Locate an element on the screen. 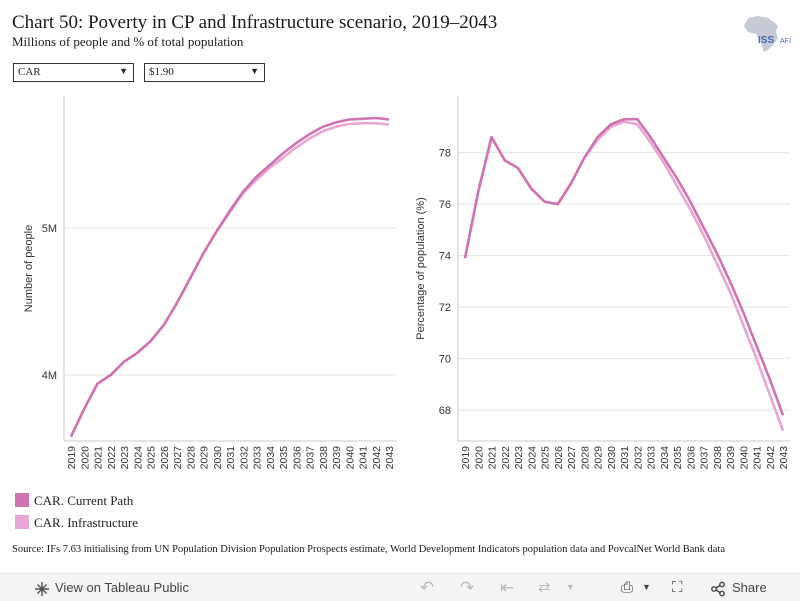 The height and width of the screenshot is (601, 800). svg-text: ISS is located at coordinates (766, 40).